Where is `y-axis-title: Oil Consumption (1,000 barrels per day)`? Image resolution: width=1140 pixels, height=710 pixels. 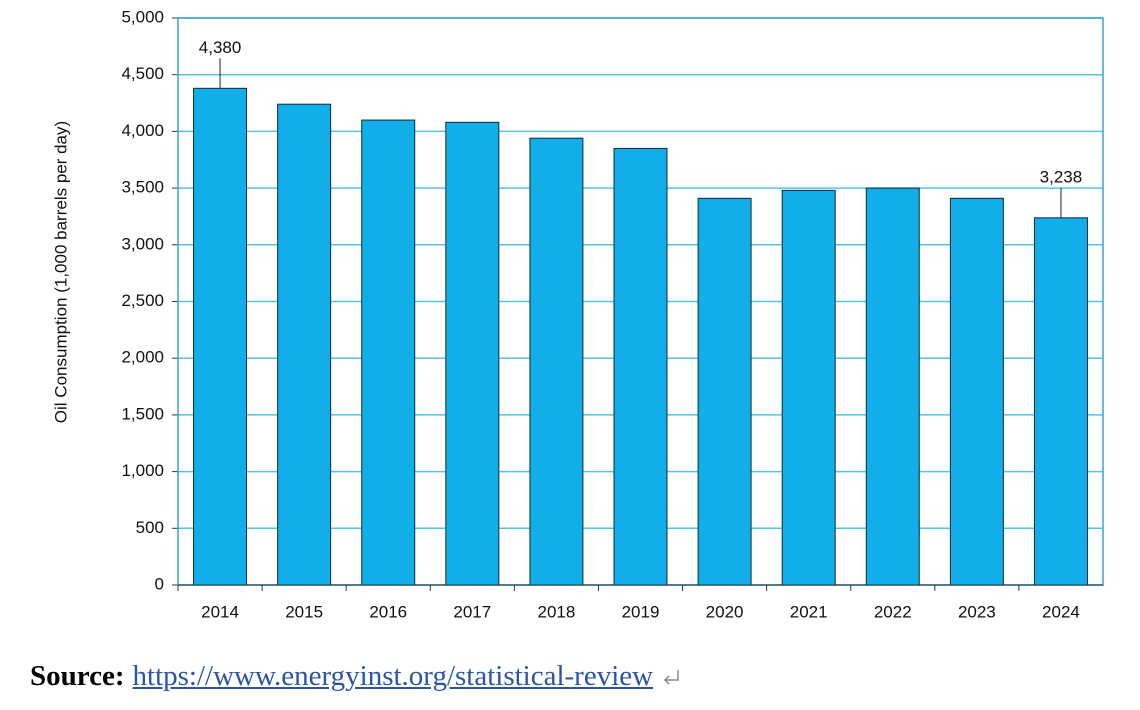 y-axis-title: Oil Consumption (1,000 barrels per day) is located at coordinates (60, 272).